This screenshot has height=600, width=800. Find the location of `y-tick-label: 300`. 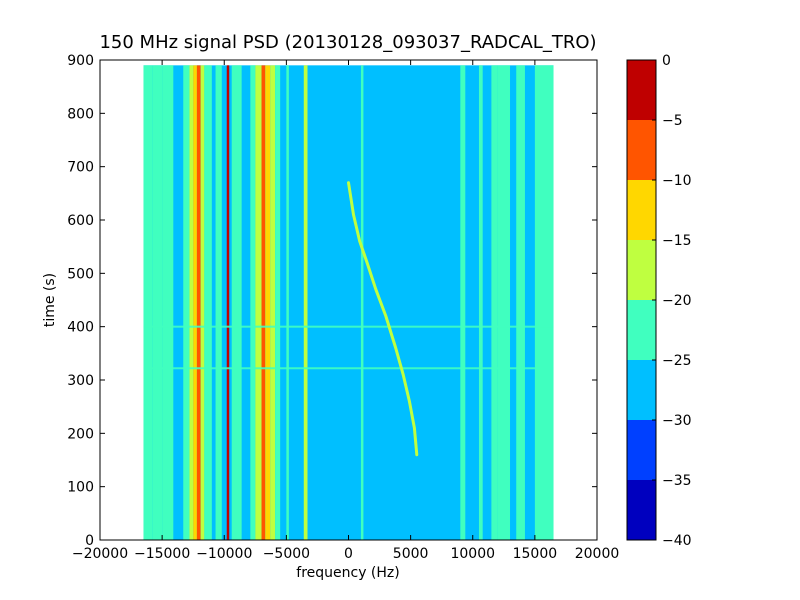

y-tick-label: 300 is located at coordinates (80, 381).